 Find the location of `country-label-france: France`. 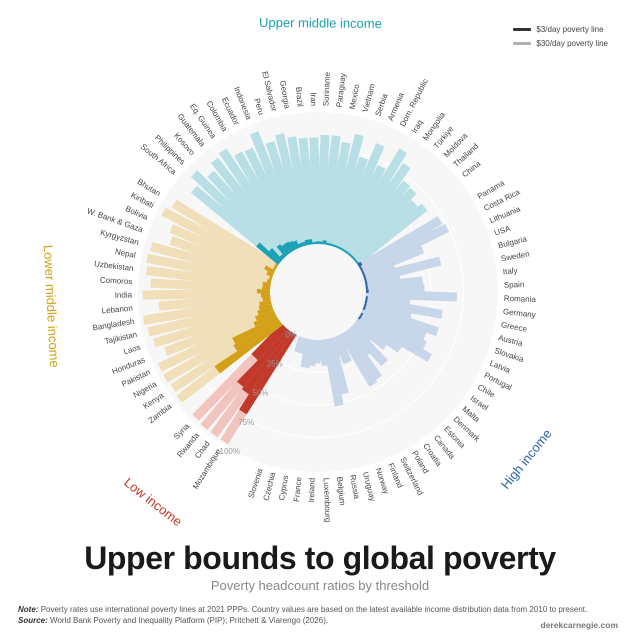

country-label-france: France is located at coordinates (298, 489).